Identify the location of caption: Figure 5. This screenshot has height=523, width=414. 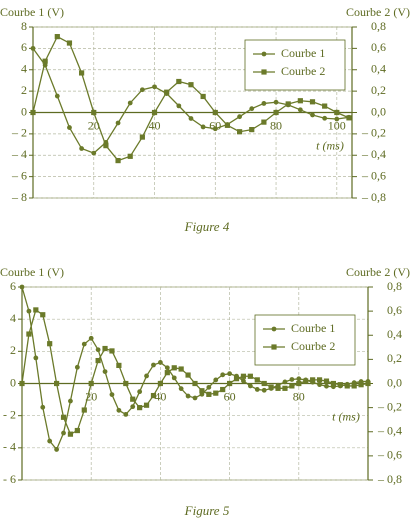
(207, 510).